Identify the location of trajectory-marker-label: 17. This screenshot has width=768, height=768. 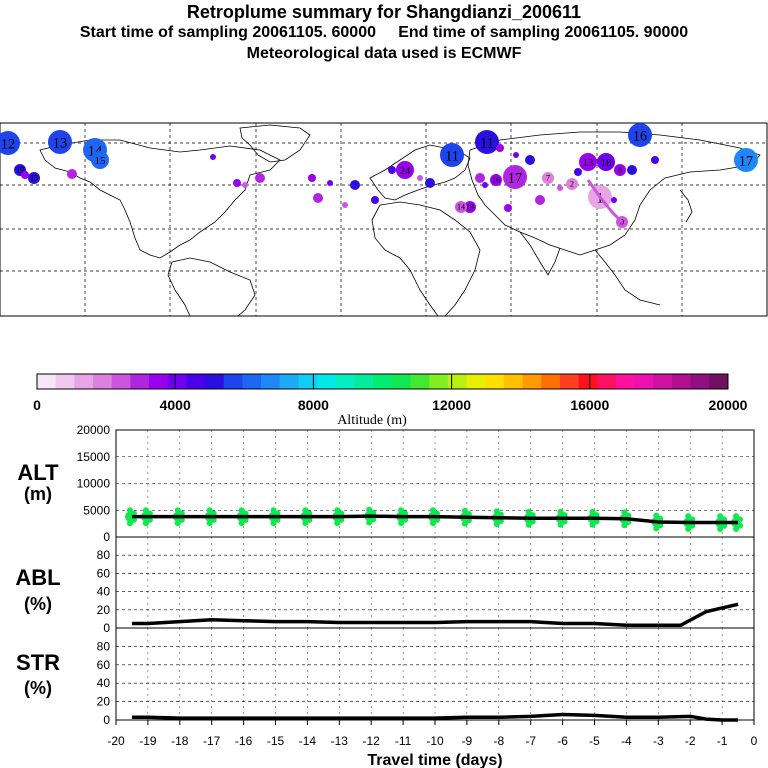
(515, 178).